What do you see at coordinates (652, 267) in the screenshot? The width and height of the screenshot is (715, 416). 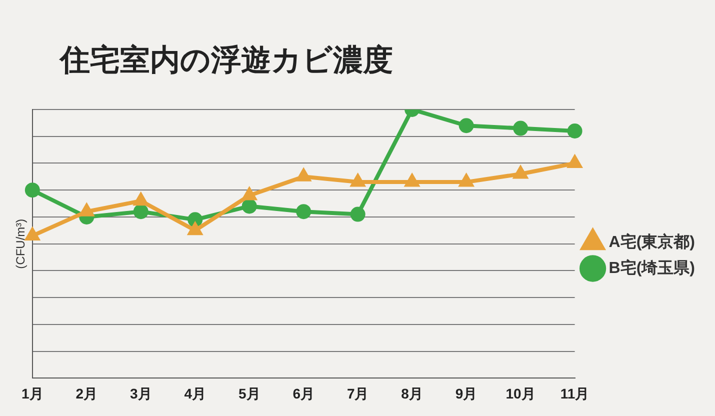 I see `legend-label: B宅(埼玉県)` at bounding box center [652, 267].